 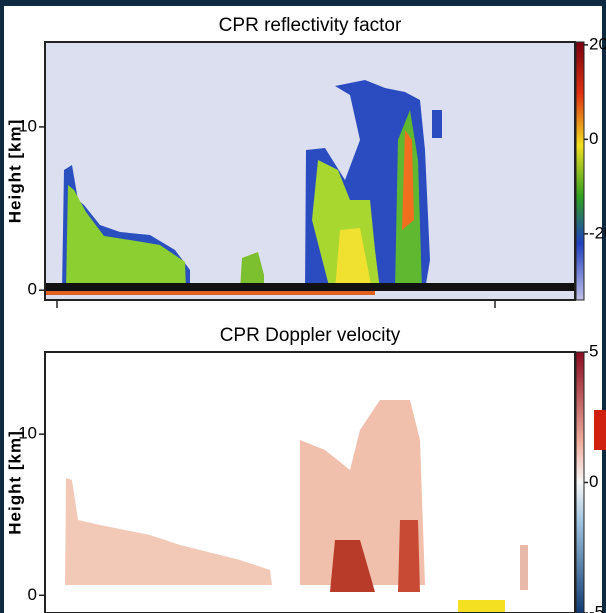 What do you see at coordinates (600, 430) in the screenshot?
I see `overlay-tab` at bounding box center [600, 430].